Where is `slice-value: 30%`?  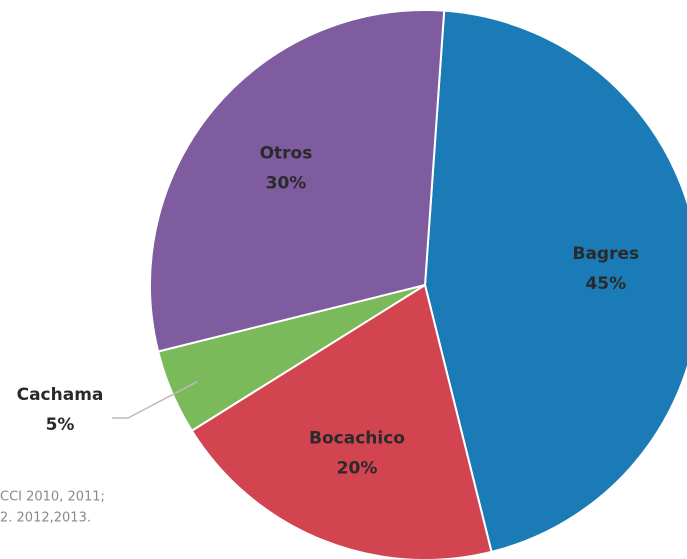 slice-value: 30% is located at coordinates (286, 183).